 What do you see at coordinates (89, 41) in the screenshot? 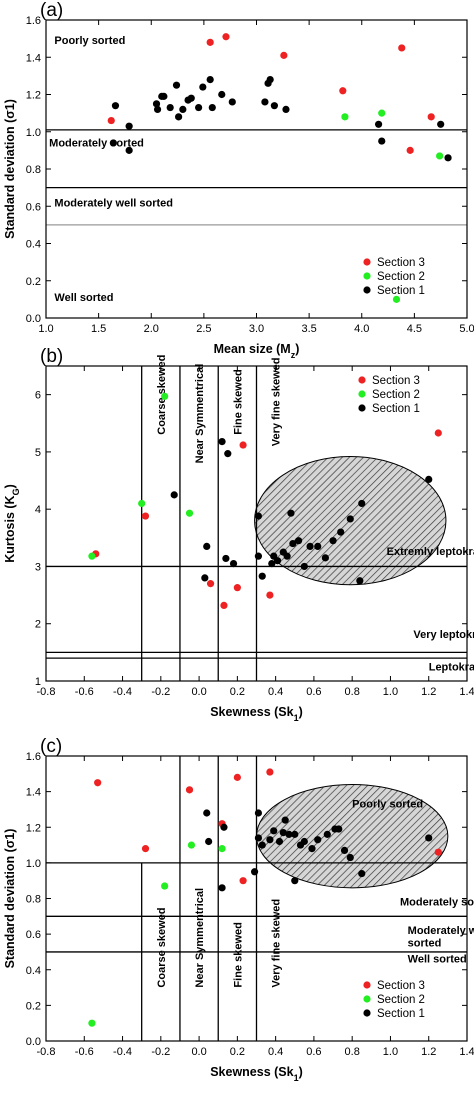
I see `zone-label: Poorly sorted` at bounding box center [89, 41].